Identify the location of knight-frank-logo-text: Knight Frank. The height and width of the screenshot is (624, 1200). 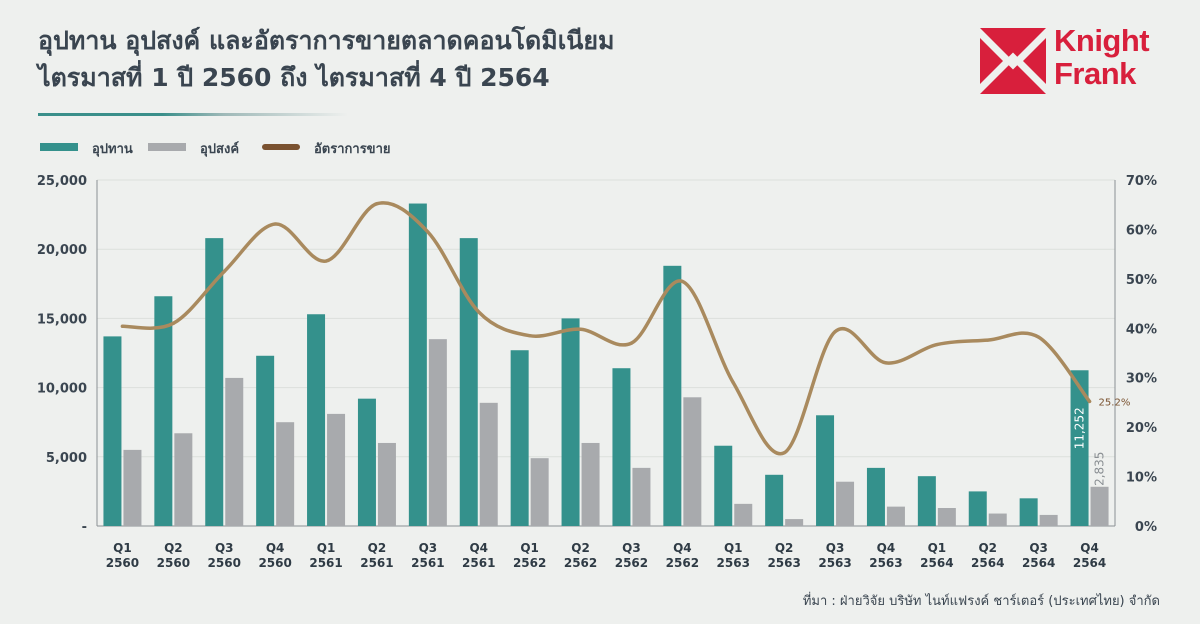
(1102, 56).